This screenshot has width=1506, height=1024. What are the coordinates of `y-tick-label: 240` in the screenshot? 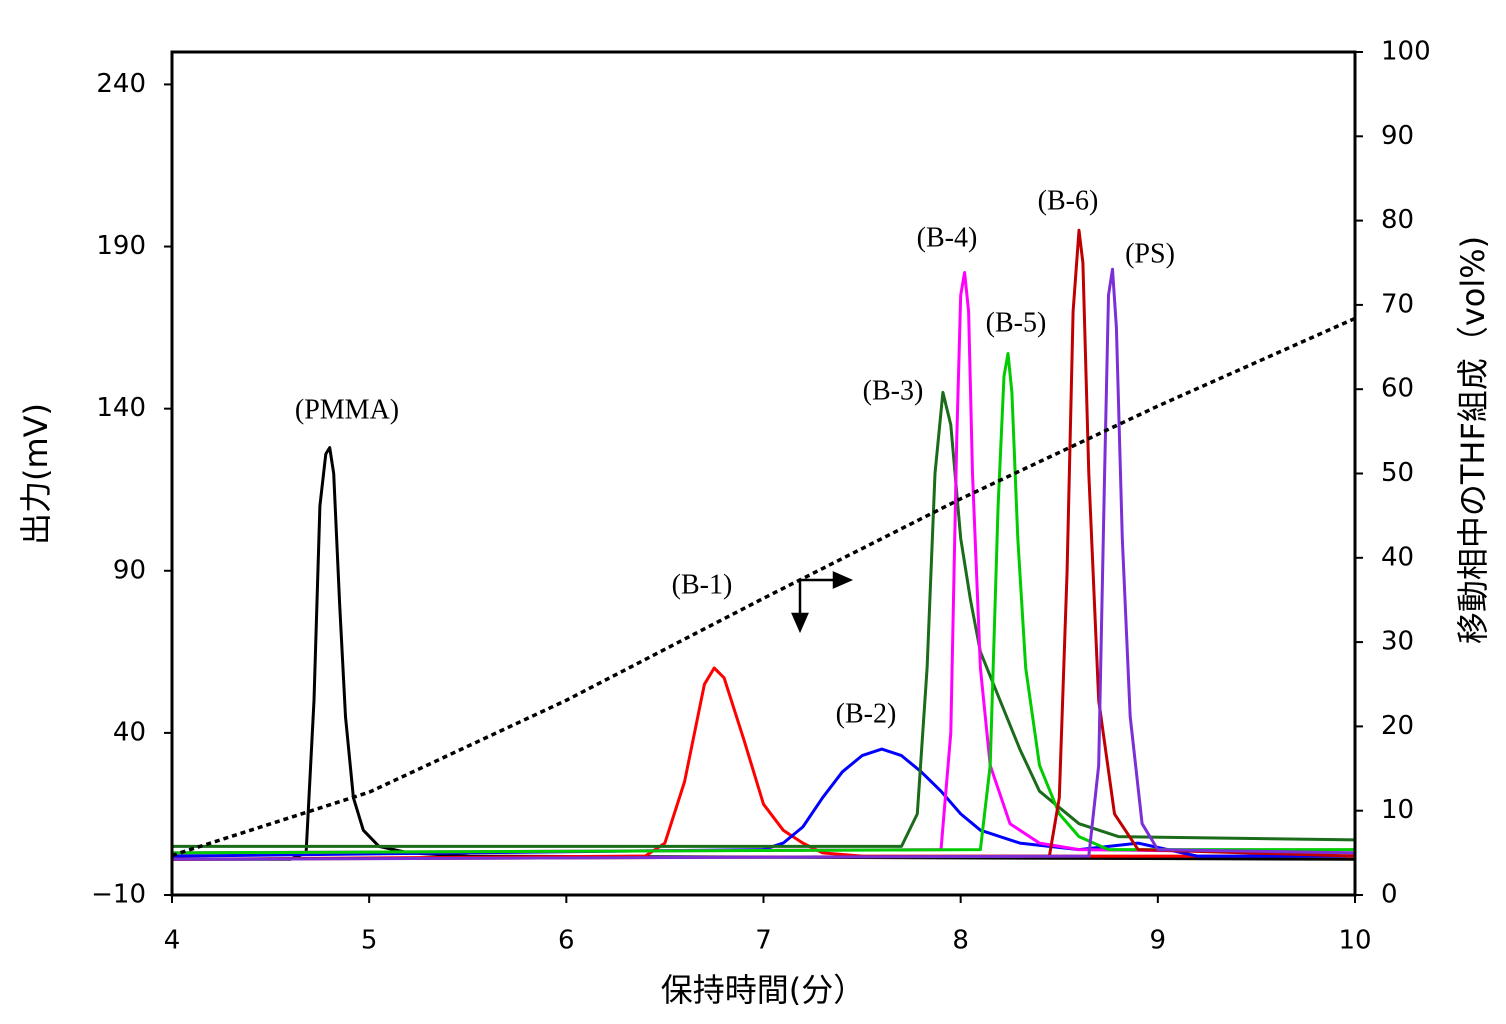 It's located at (121, 84).